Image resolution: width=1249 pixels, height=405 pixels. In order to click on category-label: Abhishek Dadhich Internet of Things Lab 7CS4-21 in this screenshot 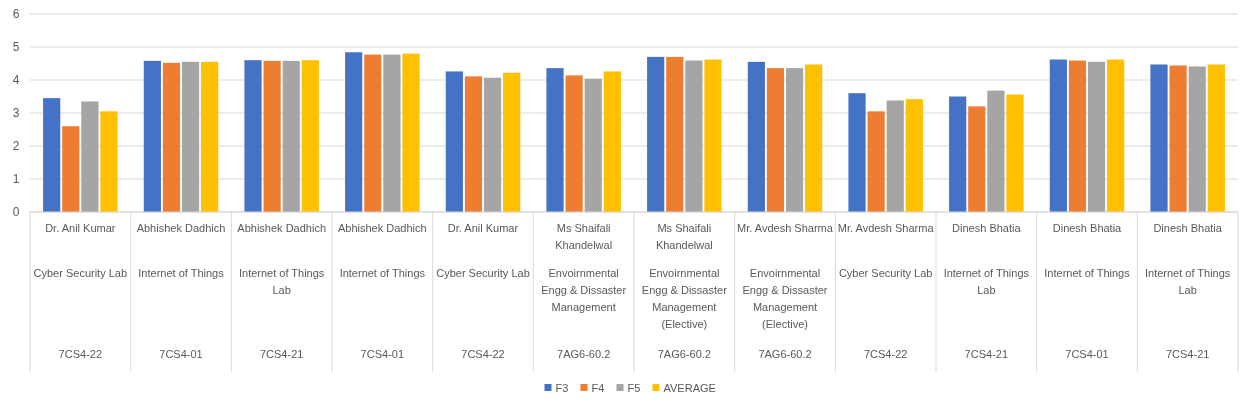, I will do `click(281, 291)`.